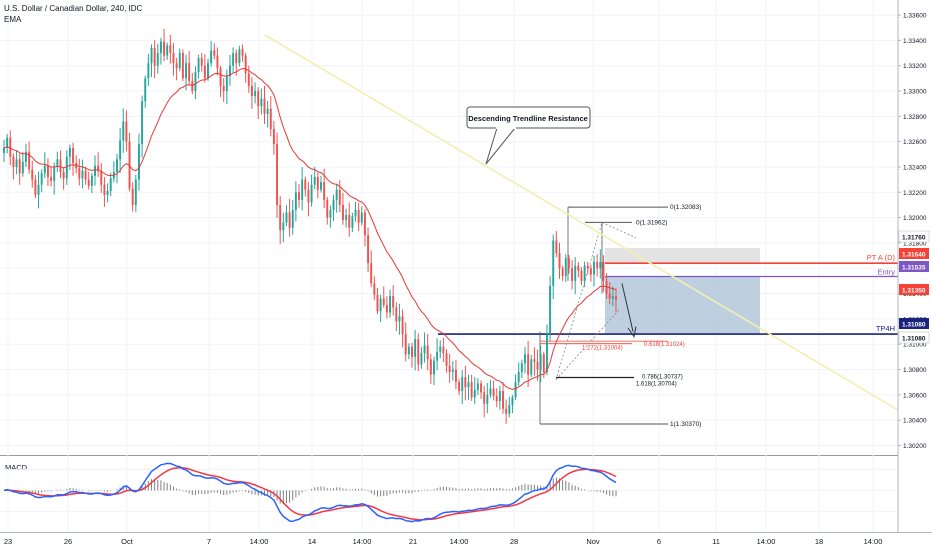  Describe the element at coordinates (873, 541) in the screenshot. I see `time-tick-label: 14:00` at that location.